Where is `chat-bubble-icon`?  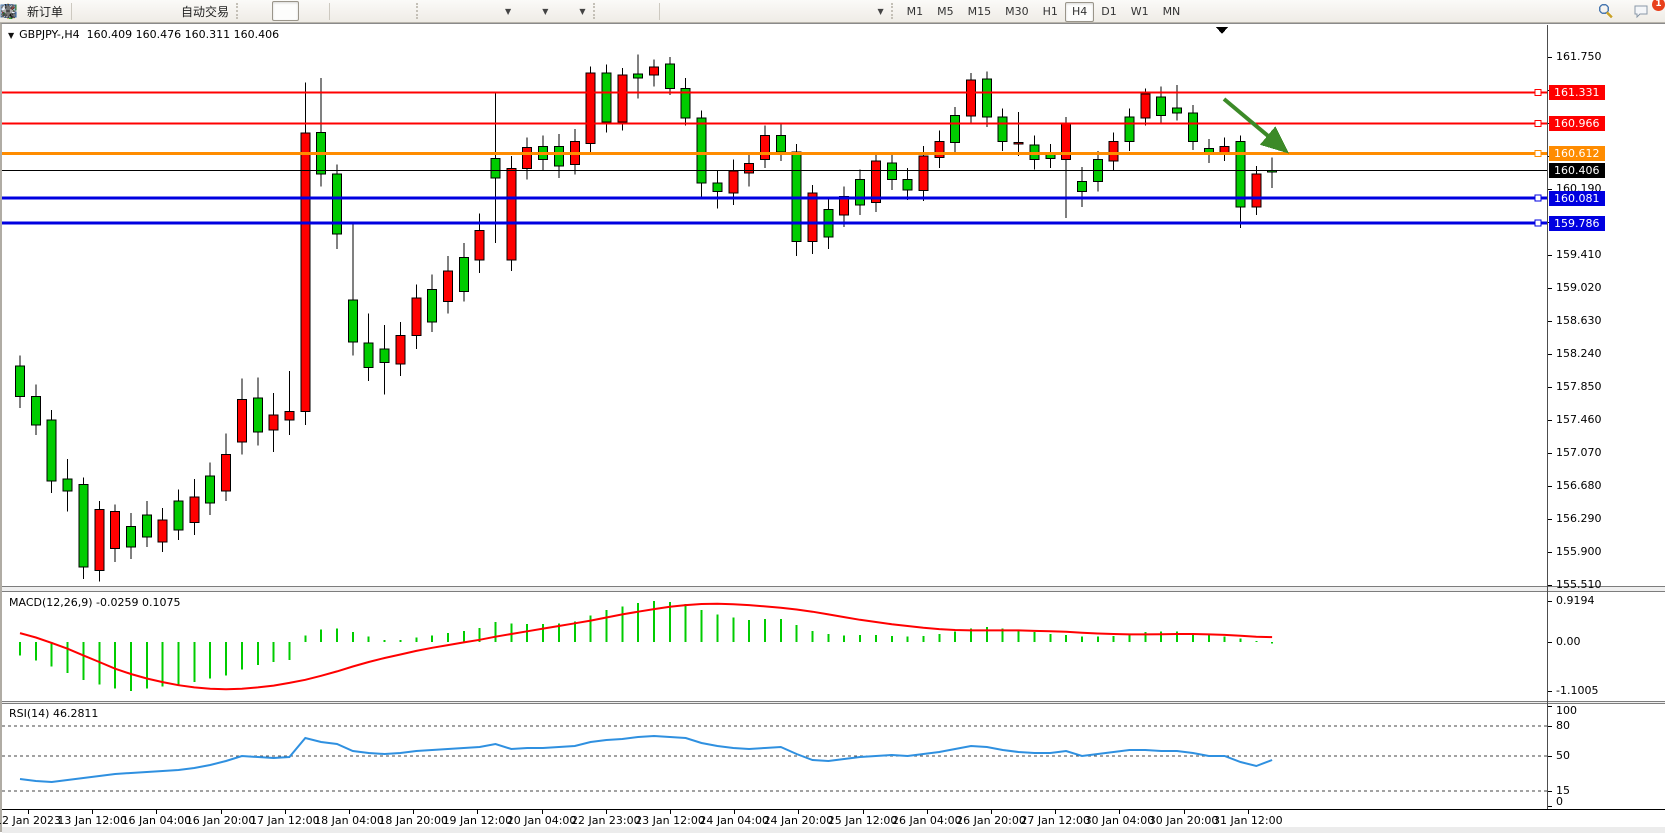
chat-bubble-icon is located at coordinates (1644, 11).